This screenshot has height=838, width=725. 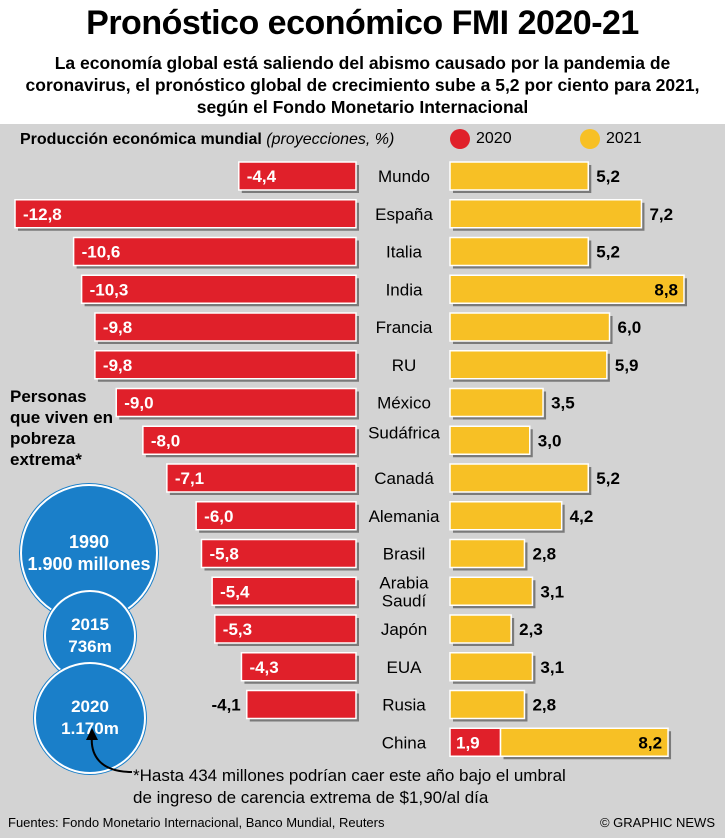 What do you see at coordinates (590, 139) in the screenshot?
I see `legend-2021-swatch` at bounding box center [590, 139].